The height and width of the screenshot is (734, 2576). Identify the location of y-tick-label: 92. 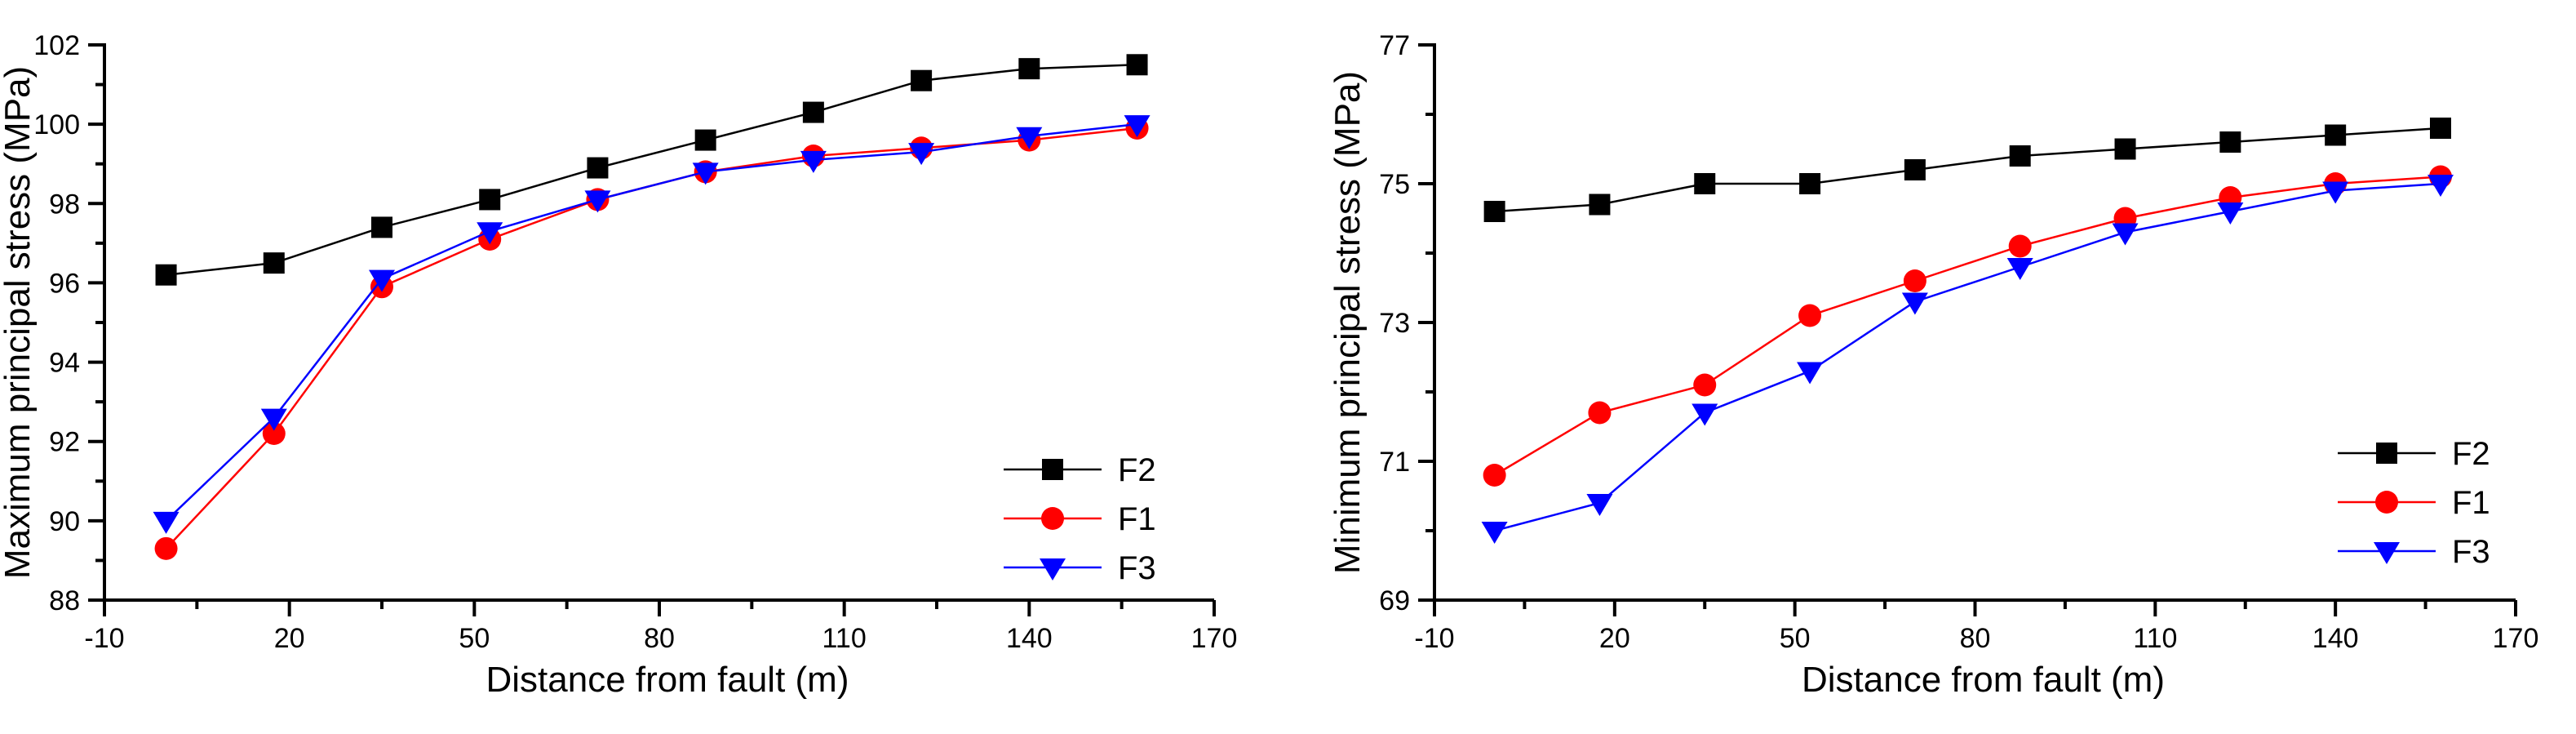
(64, 442).